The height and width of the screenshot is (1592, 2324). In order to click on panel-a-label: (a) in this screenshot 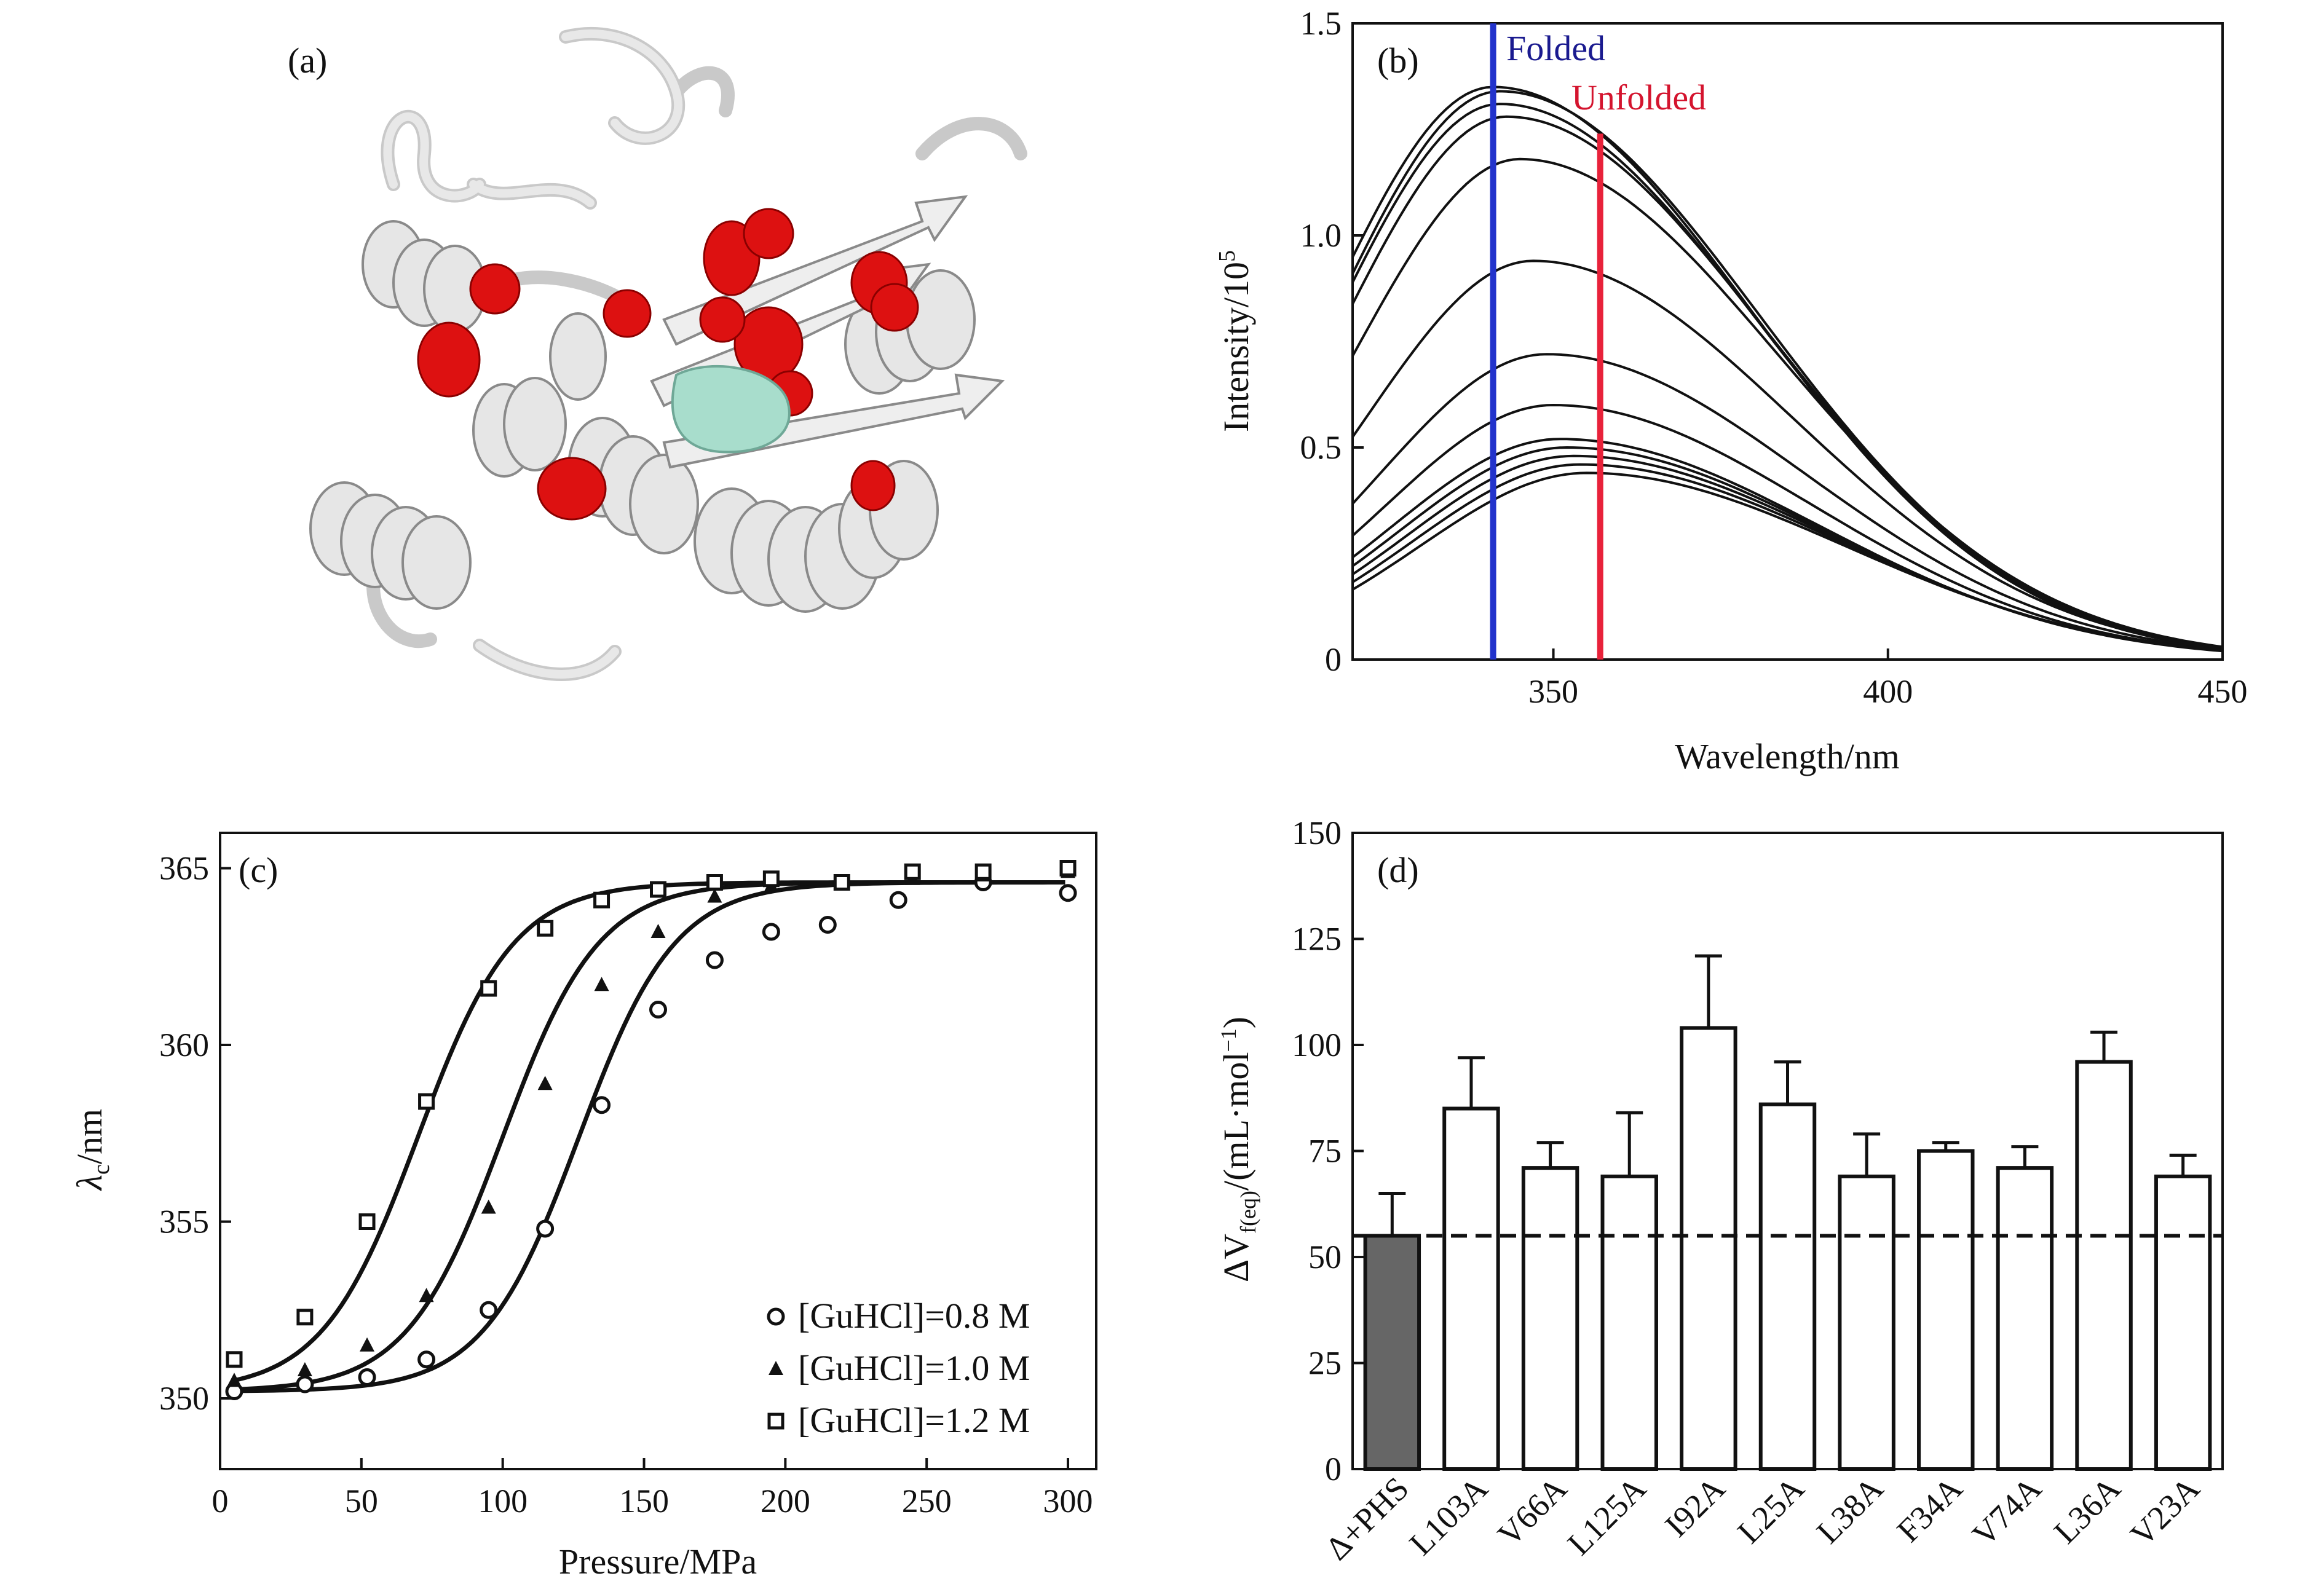, I will do `click(307, 61)`.